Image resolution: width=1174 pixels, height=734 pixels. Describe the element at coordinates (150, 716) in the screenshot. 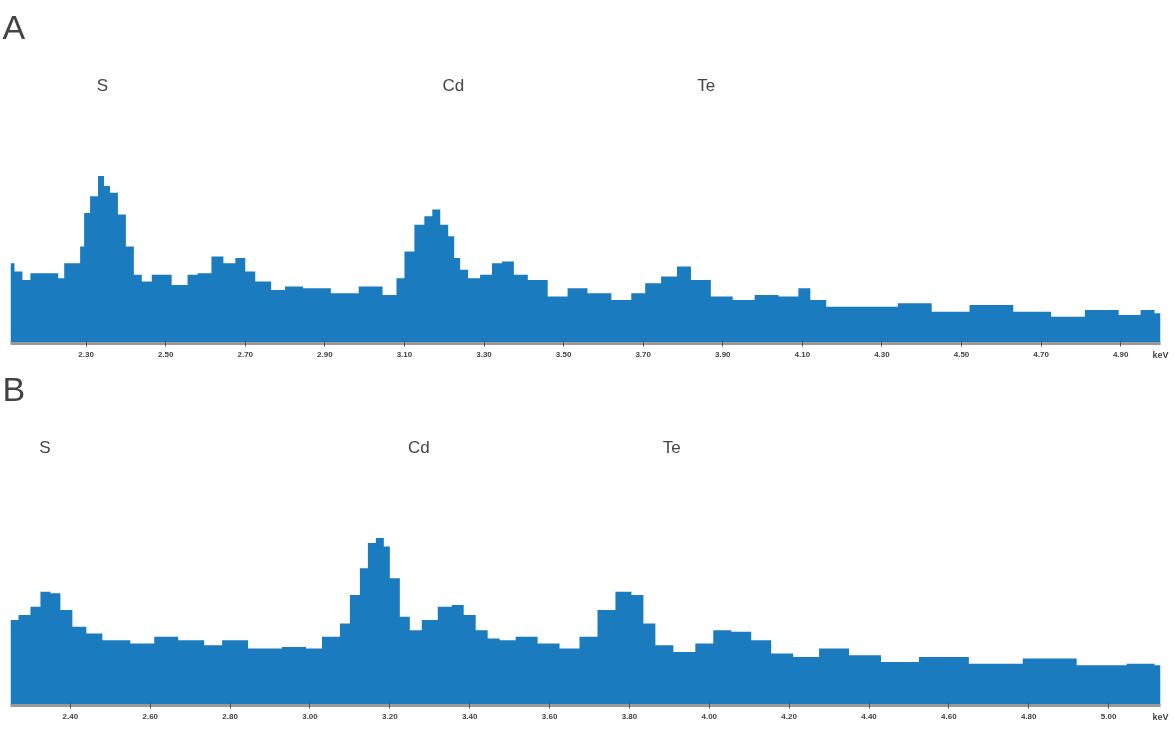

I see `x-tick-label: 2.60` at that location.